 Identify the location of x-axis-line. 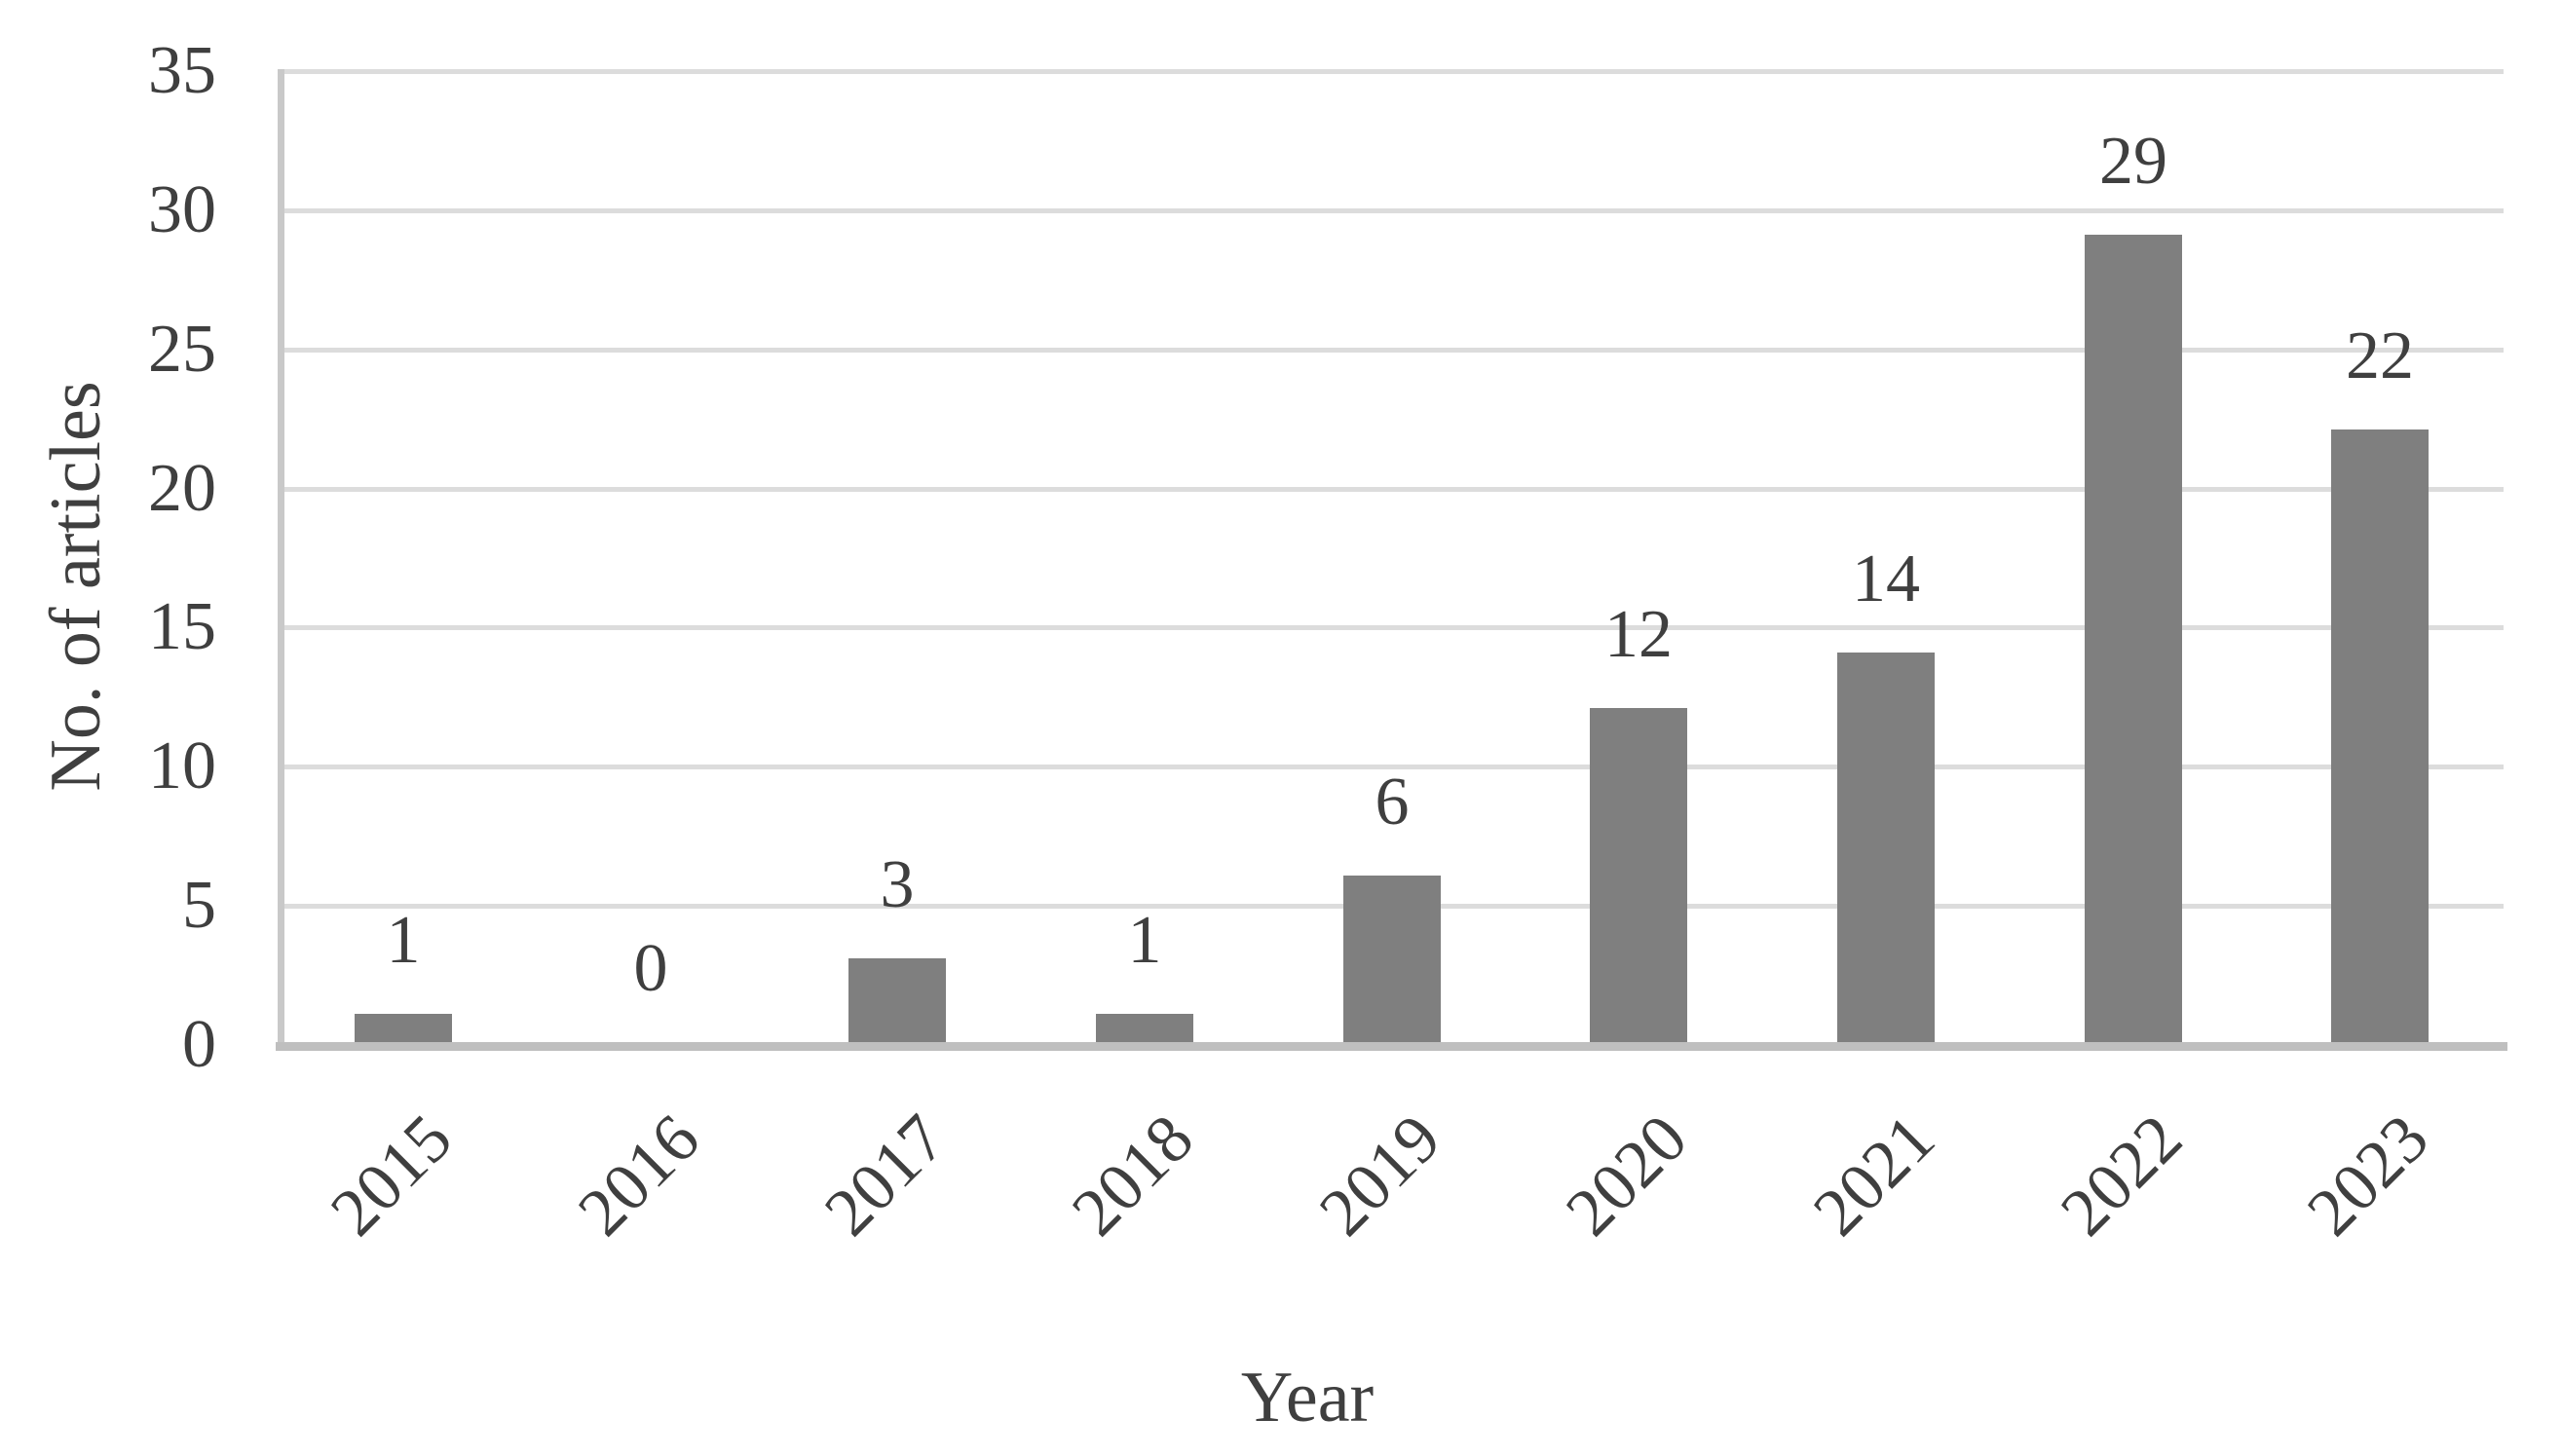
(1391, 1046).